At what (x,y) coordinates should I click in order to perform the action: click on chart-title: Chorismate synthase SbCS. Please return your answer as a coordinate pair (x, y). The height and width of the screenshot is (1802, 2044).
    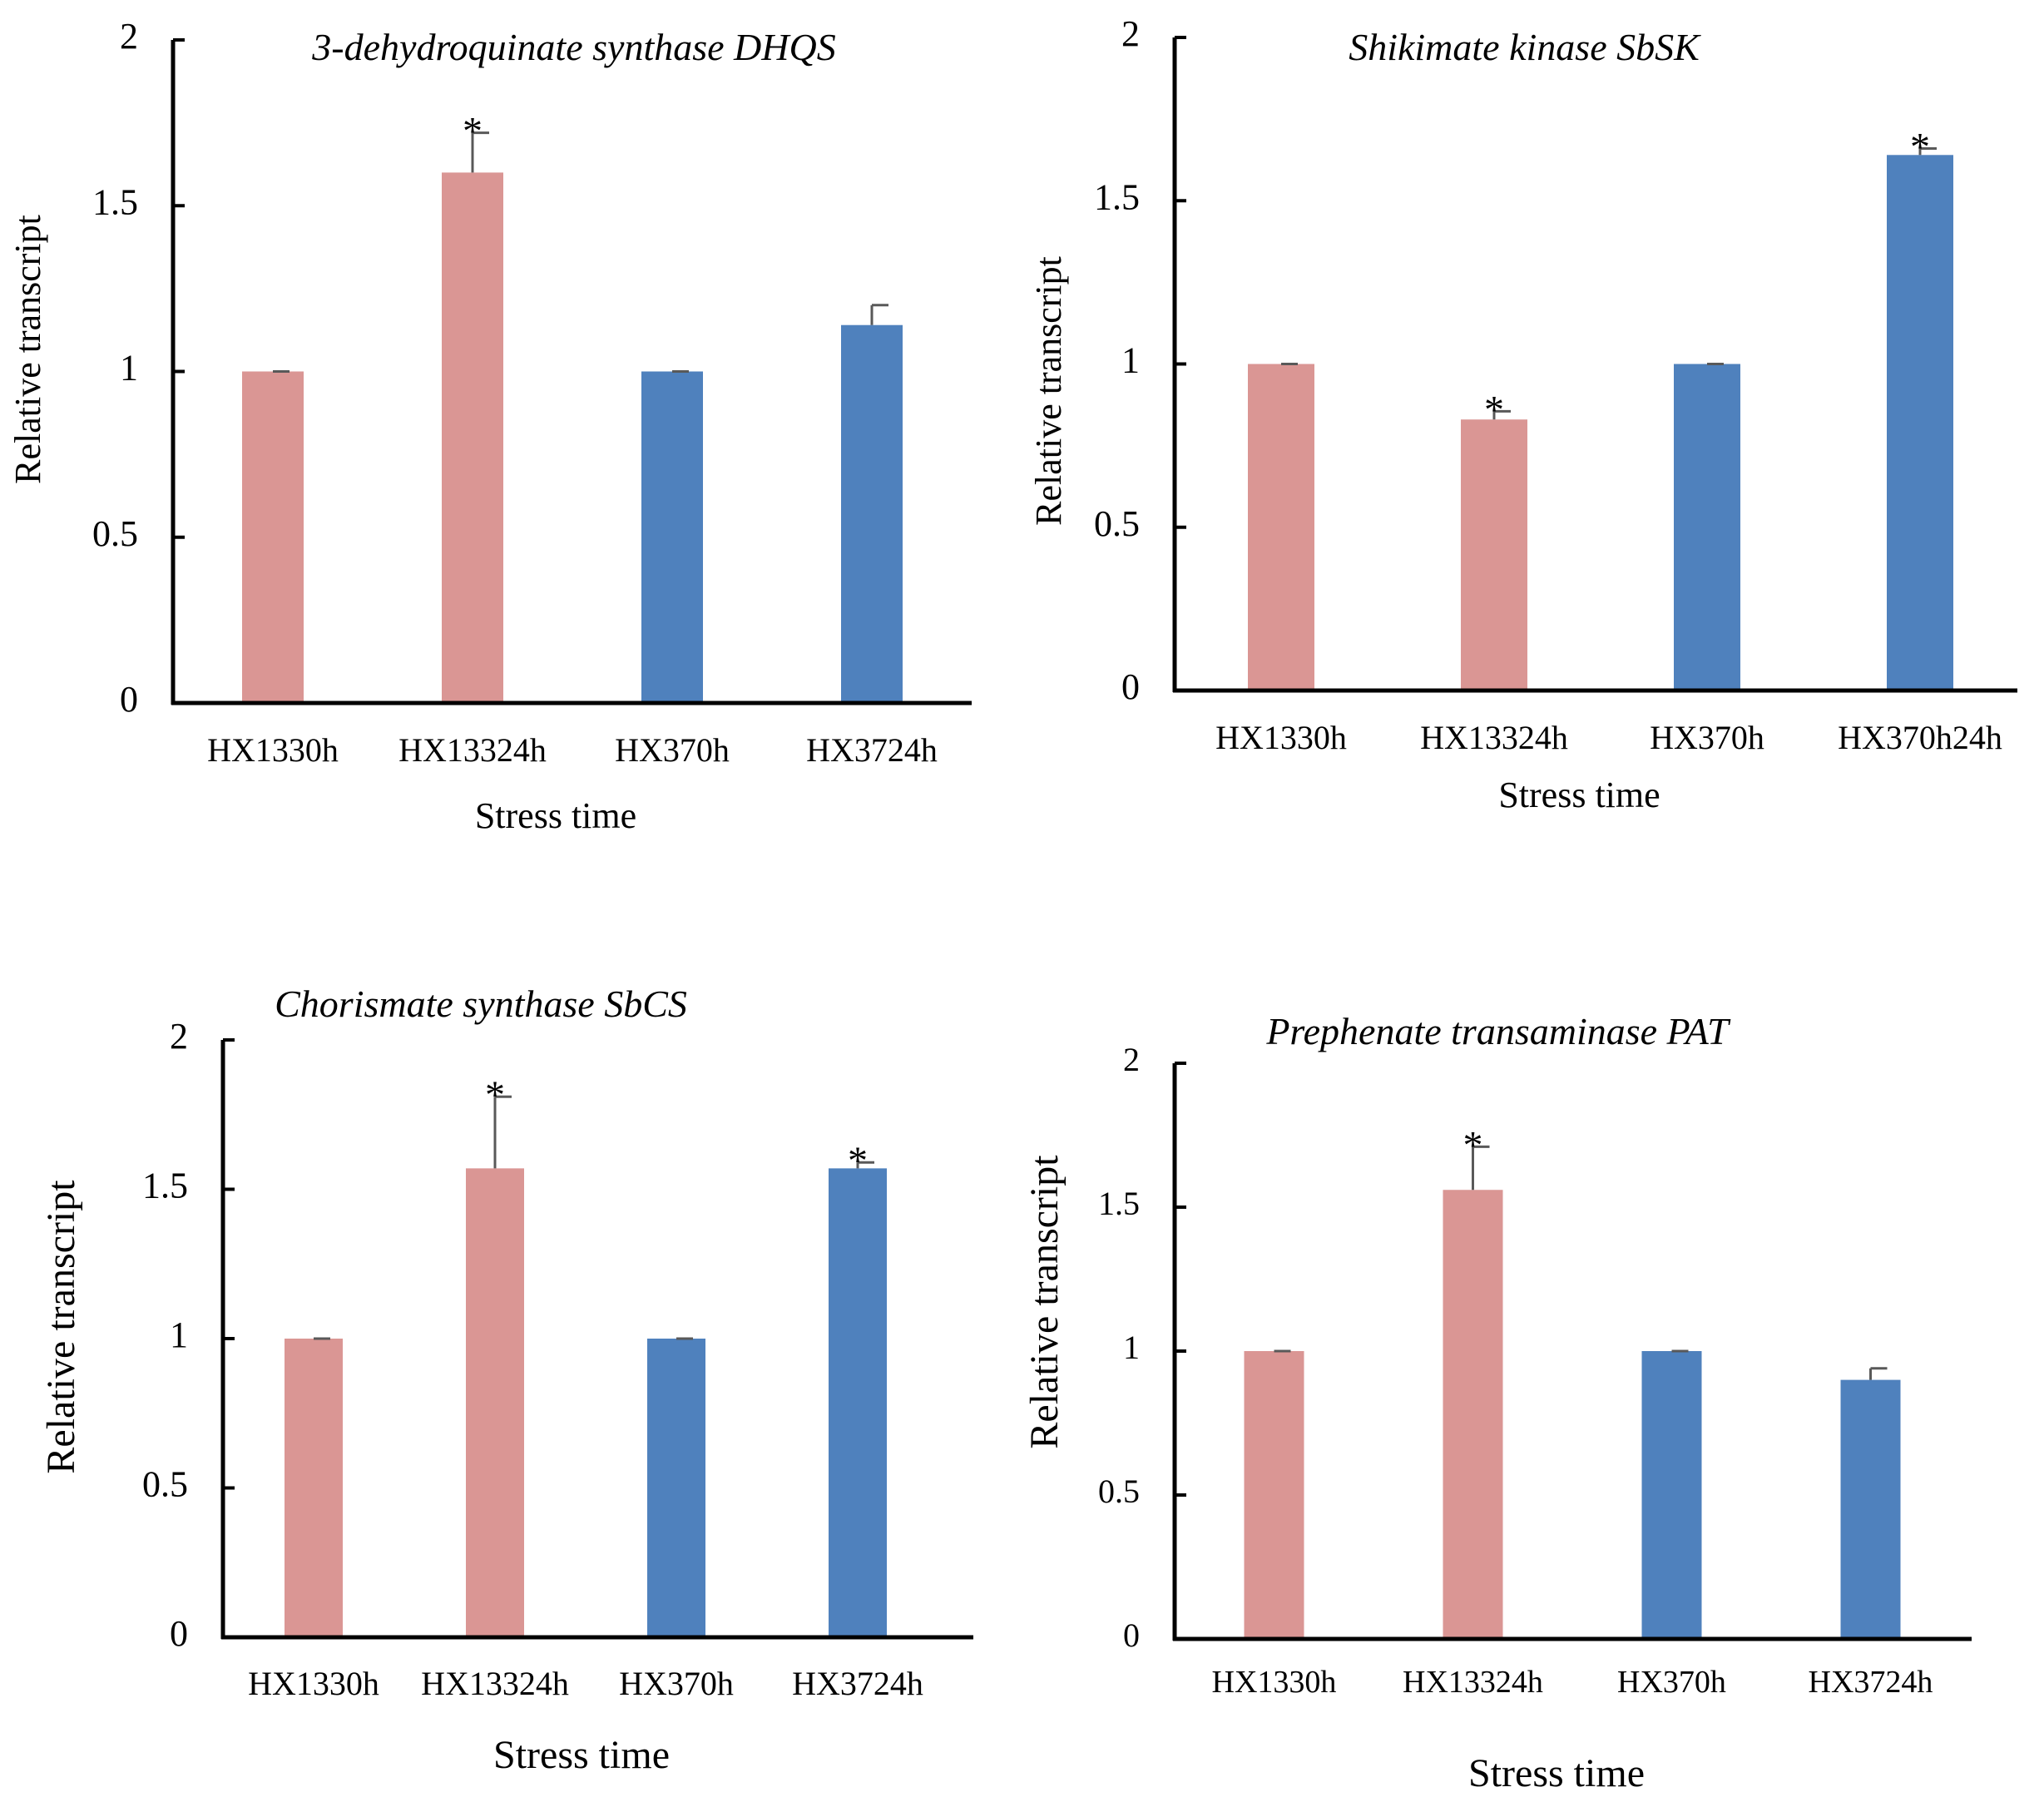
    Looking at the image, I should click on (481, 1004).